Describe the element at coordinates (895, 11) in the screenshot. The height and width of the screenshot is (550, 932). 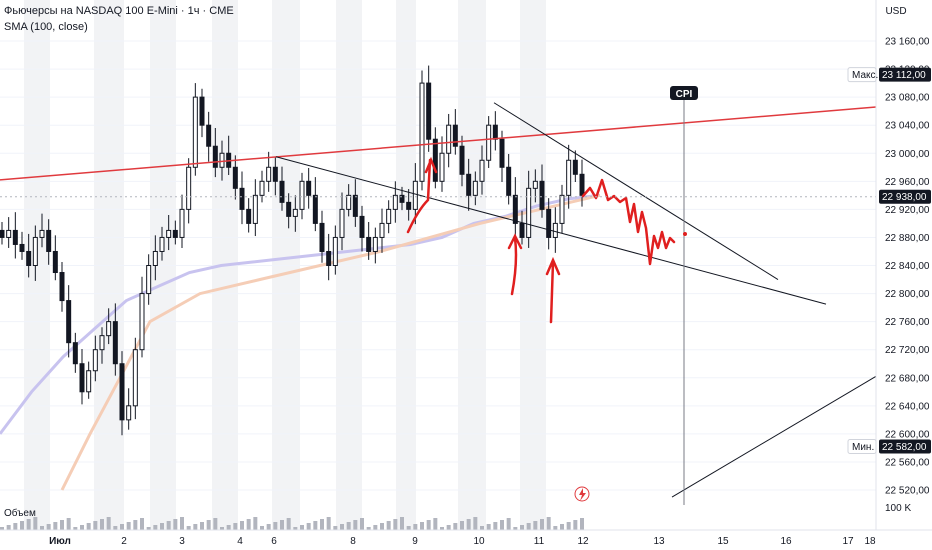
I see `currency-label: USD` at that location.